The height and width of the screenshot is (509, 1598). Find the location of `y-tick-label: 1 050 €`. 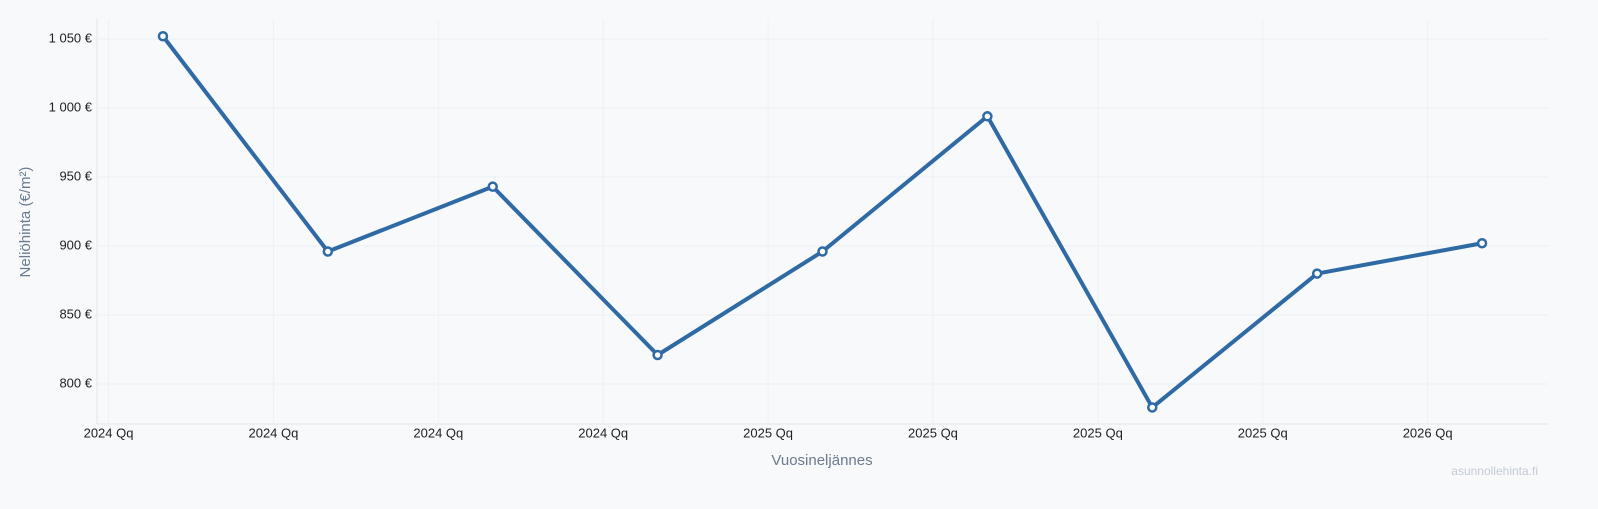

y-tick-label: 1 050 € is located at coordinates (71, 37).